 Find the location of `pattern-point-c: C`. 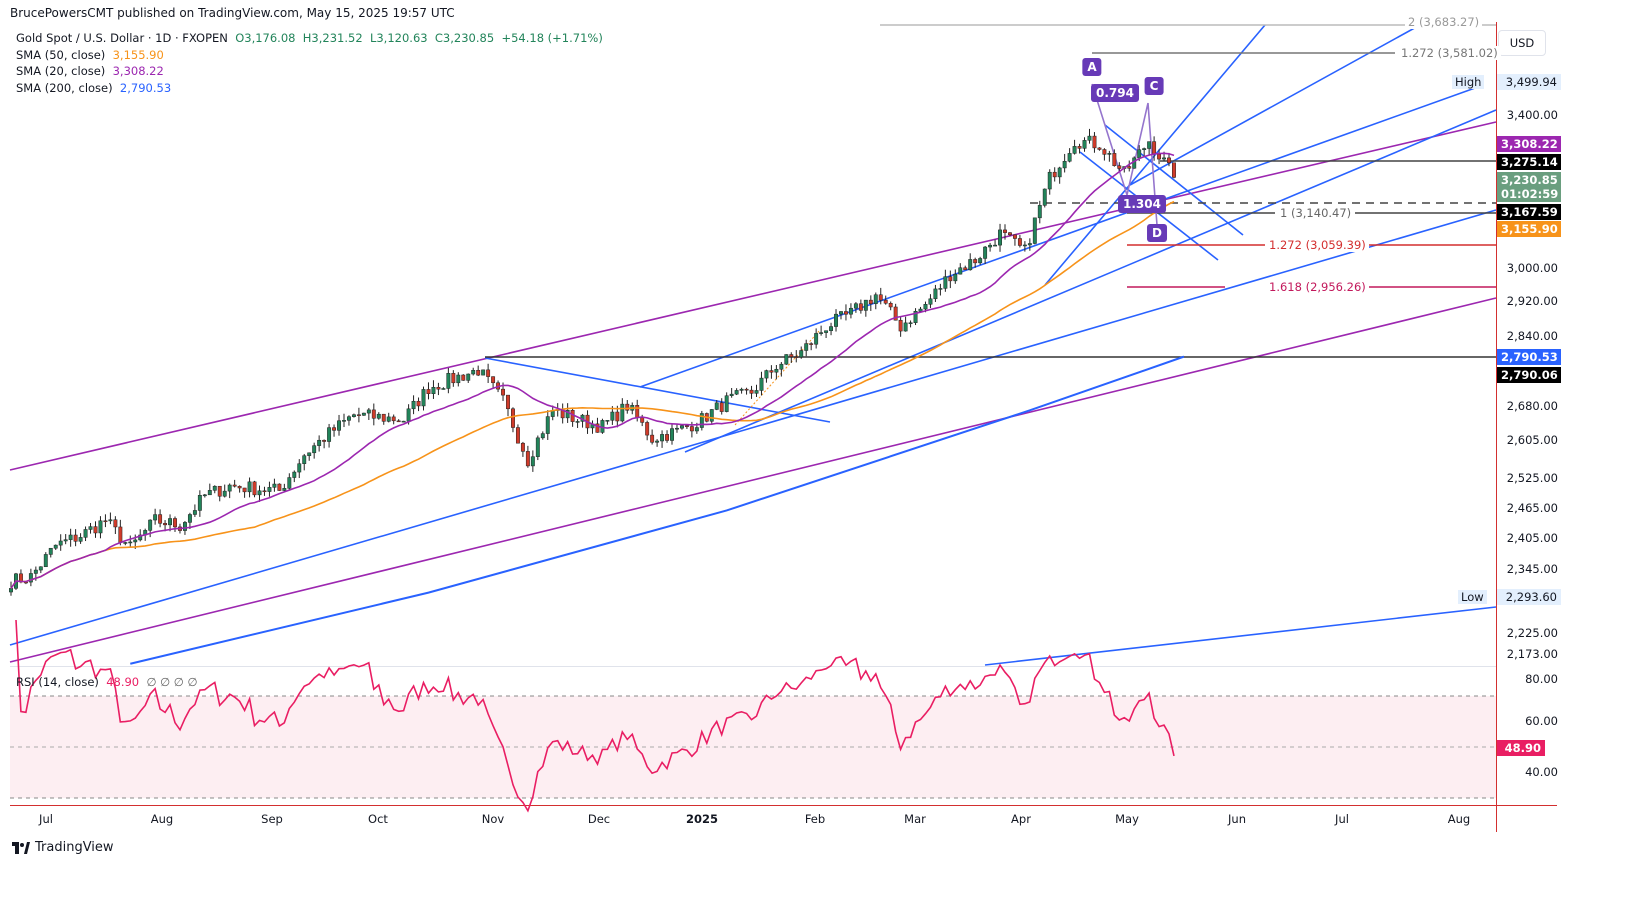

pattern-point-c: C is located at coordinates (1154, 86).